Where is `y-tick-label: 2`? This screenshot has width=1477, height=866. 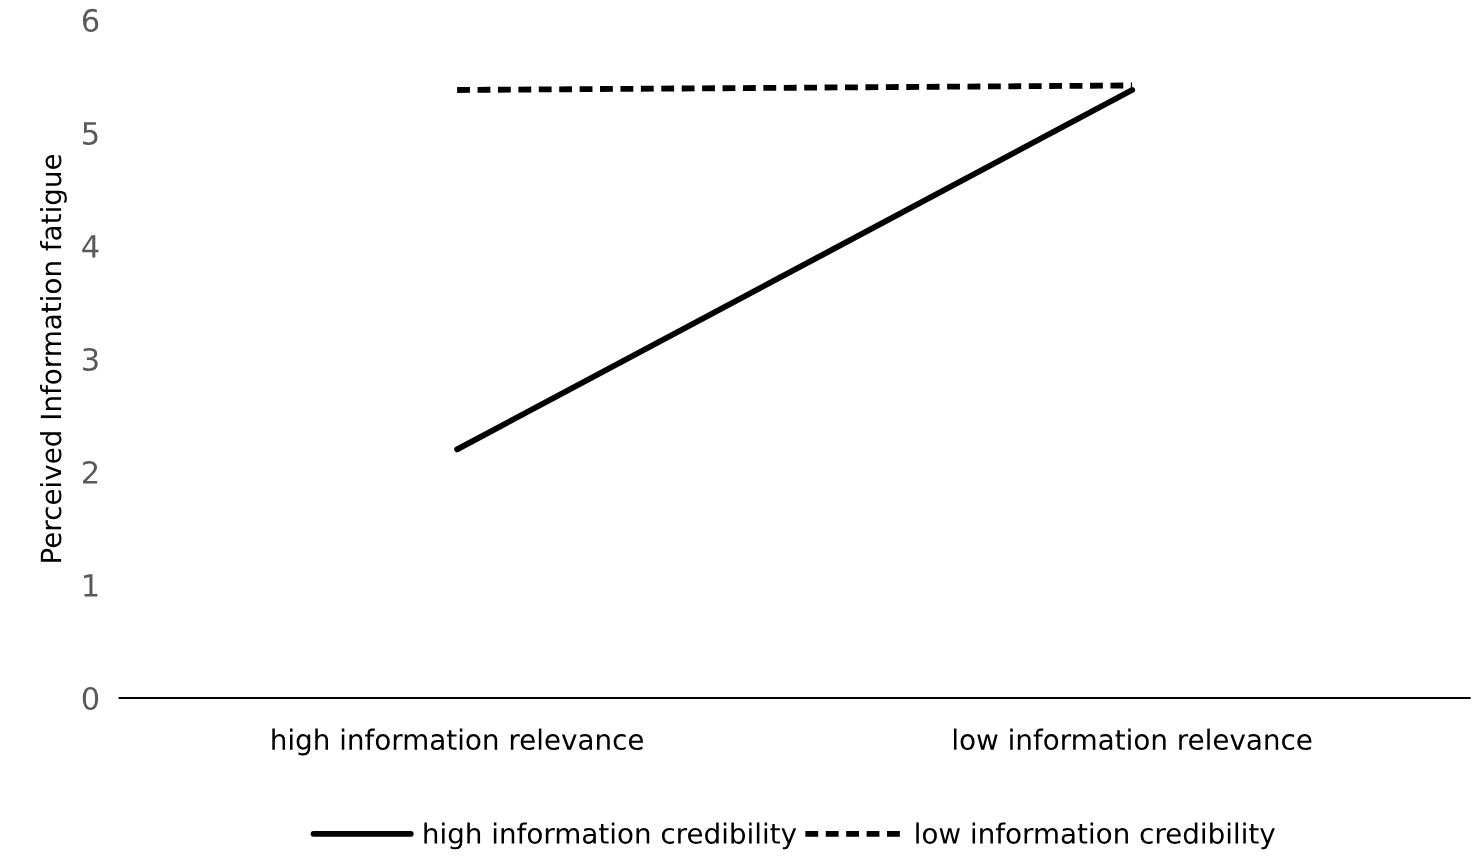 y-tick-label: 2 is located at coordinates (90, 472).